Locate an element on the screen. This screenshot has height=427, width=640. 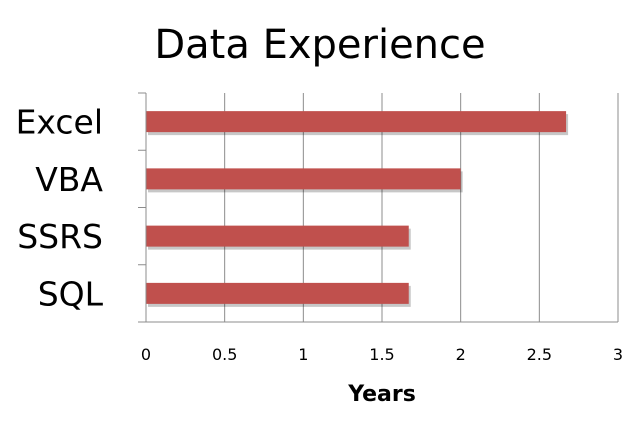
x-tick-label: 0 is located at coordinates (146, 354).